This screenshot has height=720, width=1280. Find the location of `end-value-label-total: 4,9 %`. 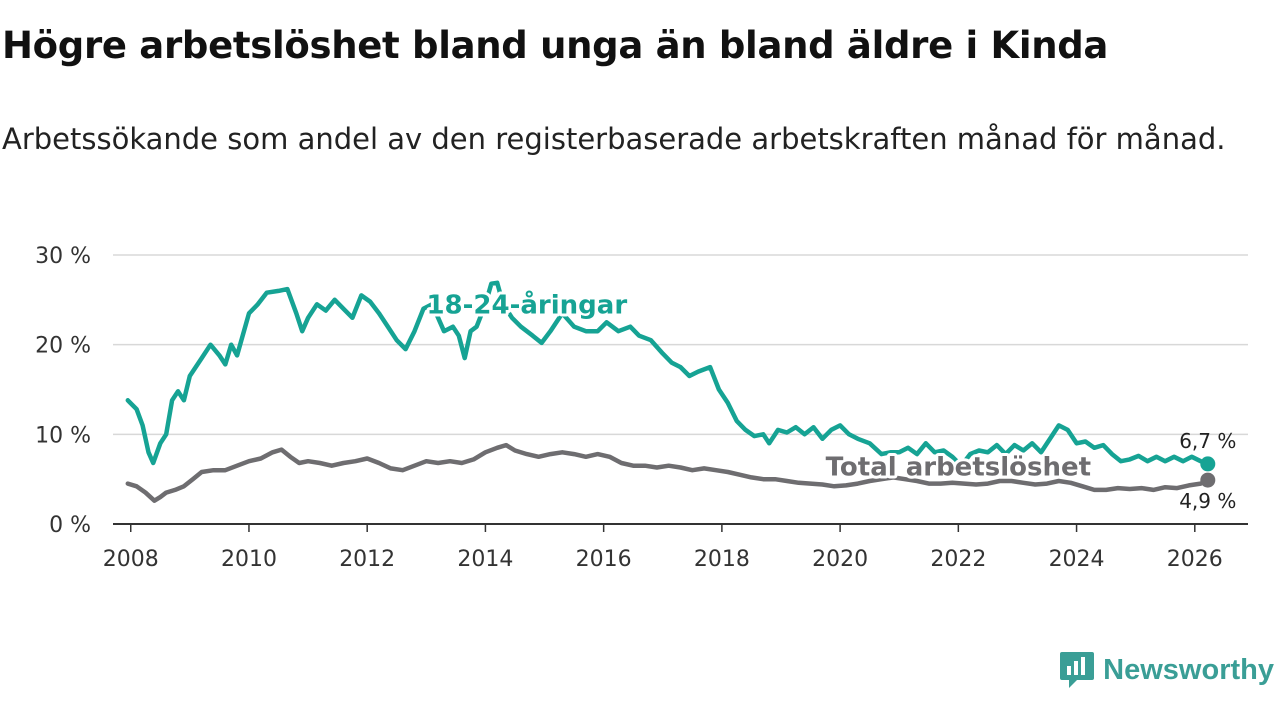

end-value-label-total: 4,9 % is located at coordinates (1207, 501).